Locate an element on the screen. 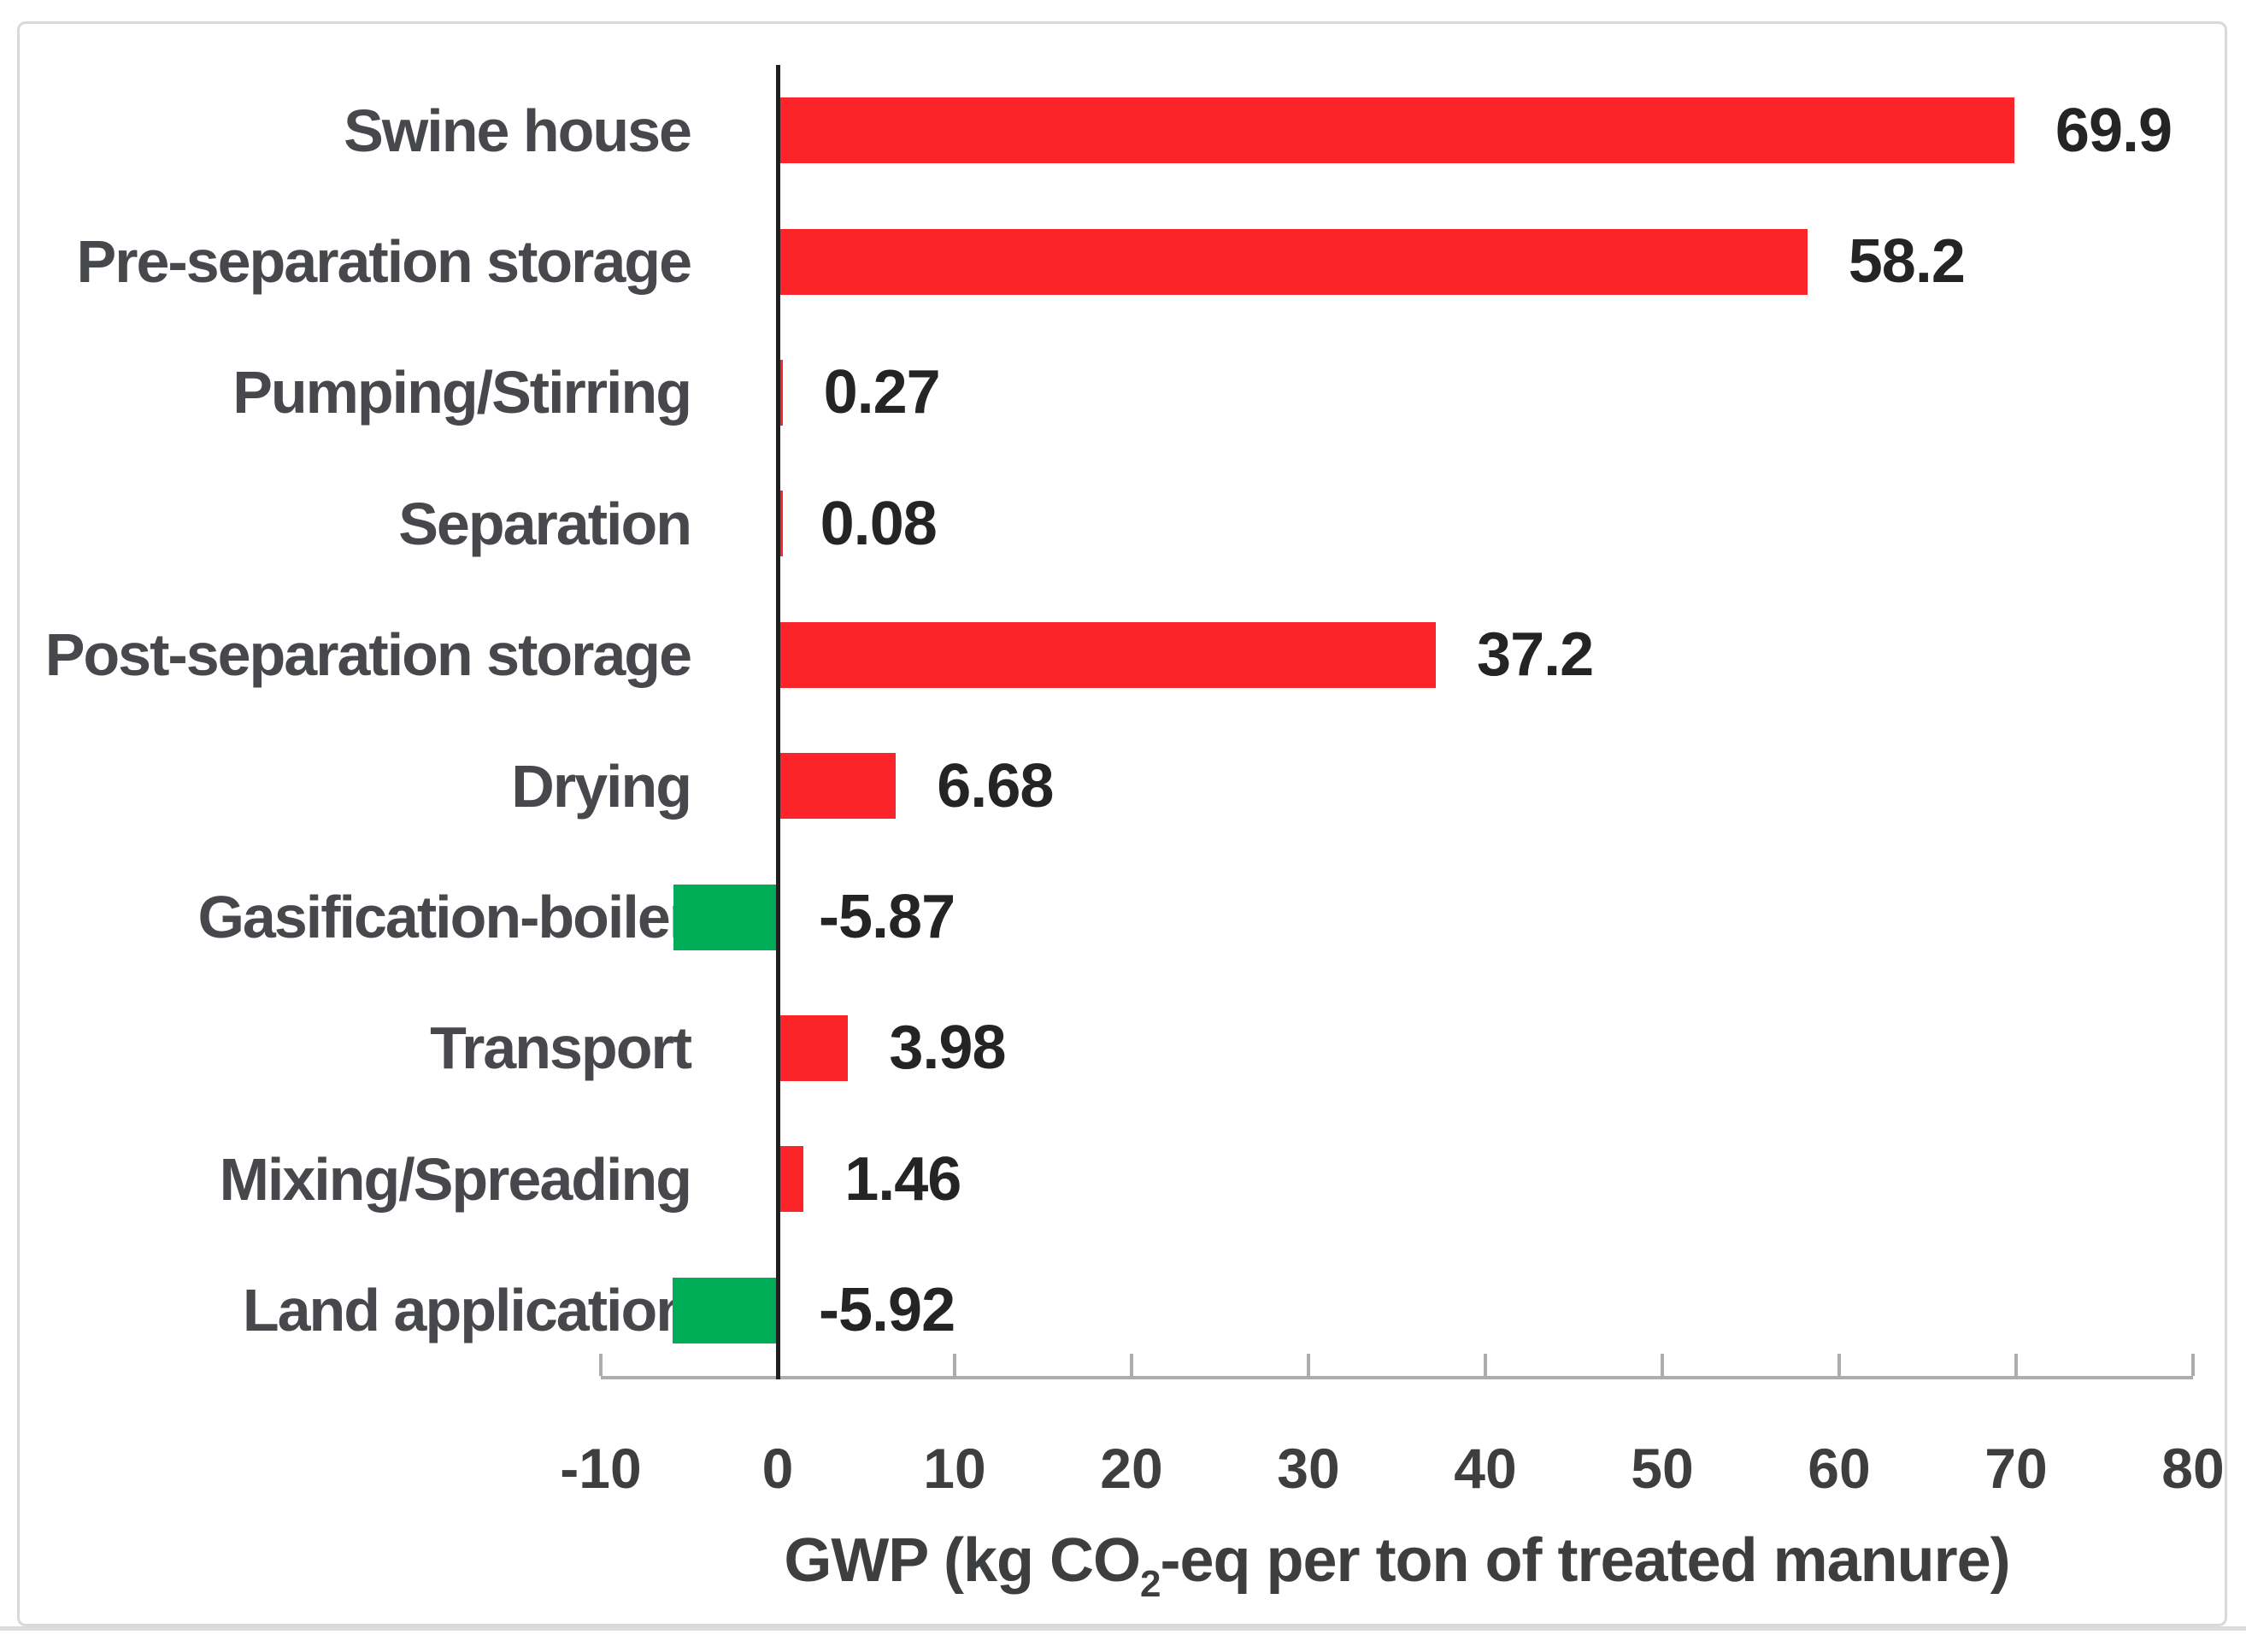 The height and width of the screenshot is (1652, 2246). value-label-pumping-stirring: 0.27 is located at coordinates (882, 392).